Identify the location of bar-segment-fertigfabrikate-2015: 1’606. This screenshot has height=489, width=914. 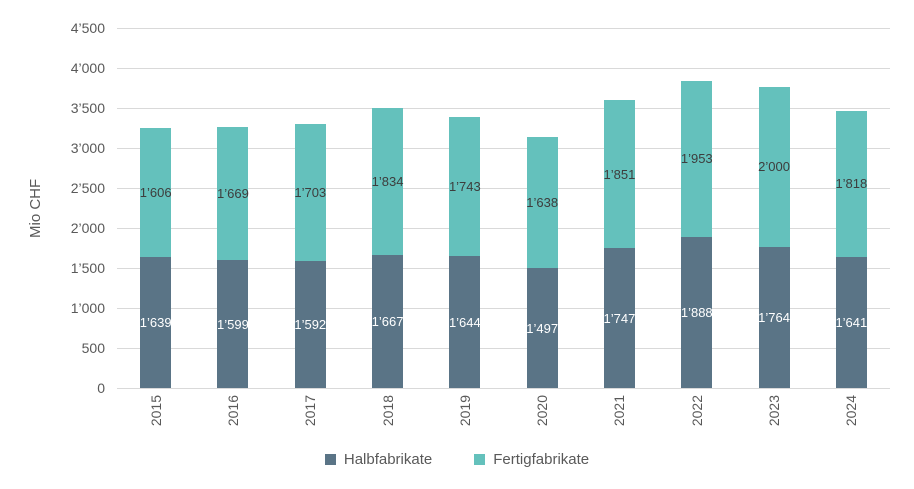
(155, 192).